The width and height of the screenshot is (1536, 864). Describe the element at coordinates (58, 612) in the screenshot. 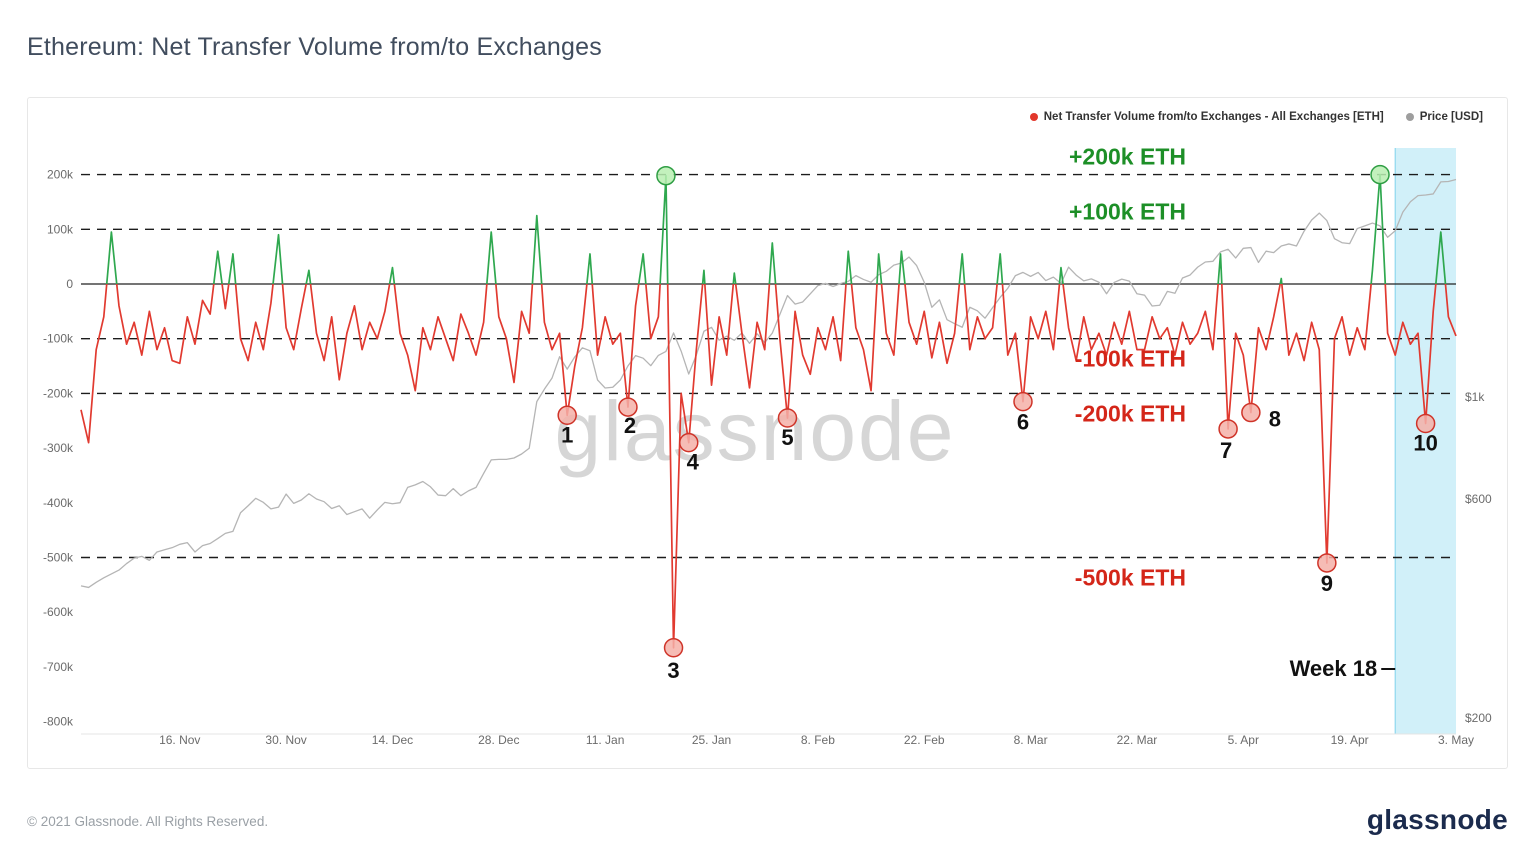

I see `svg-text: -600k` at that location.